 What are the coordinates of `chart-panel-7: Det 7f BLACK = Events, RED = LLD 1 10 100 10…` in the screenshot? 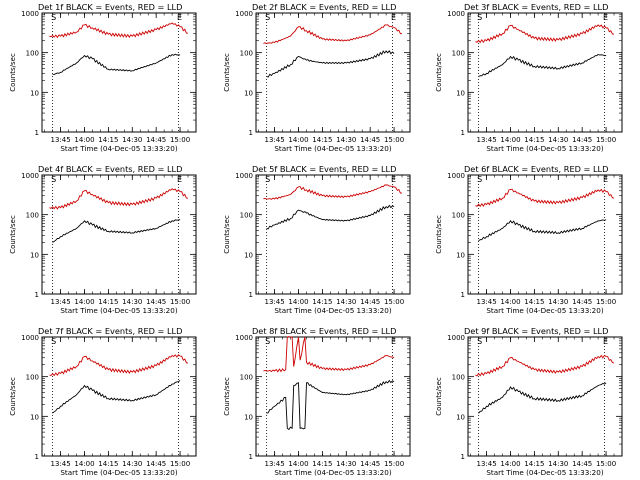 It's located at (103, 401).